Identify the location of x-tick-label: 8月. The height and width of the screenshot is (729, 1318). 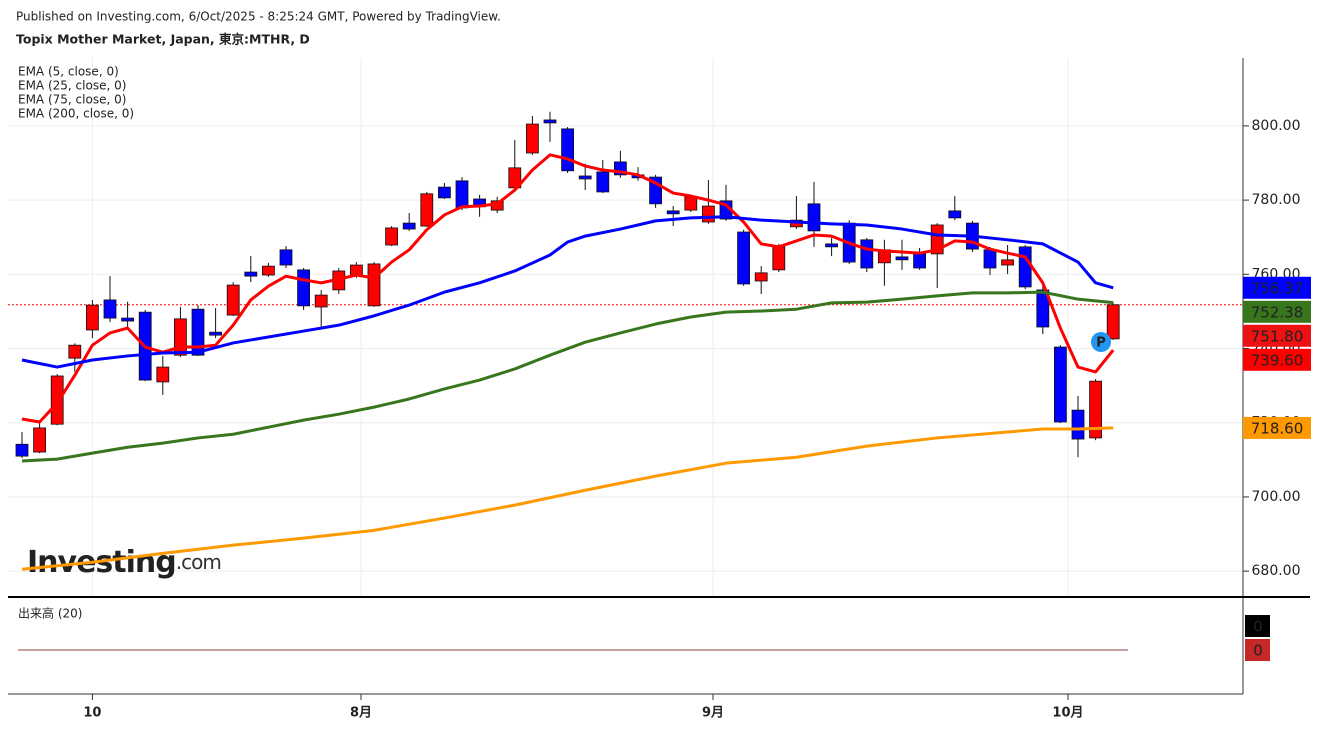
(361, 713).